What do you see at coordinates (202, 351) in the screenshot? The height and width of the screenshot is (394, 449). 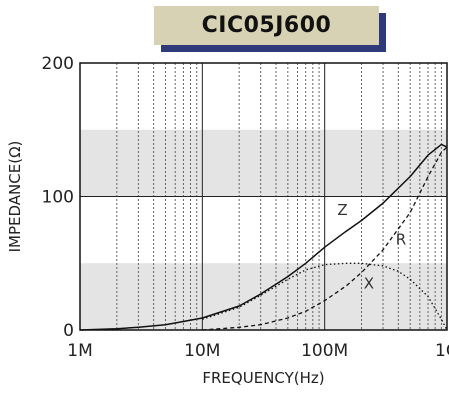 I see `x-tick-label: 10M` at bounding box center [202, 351].